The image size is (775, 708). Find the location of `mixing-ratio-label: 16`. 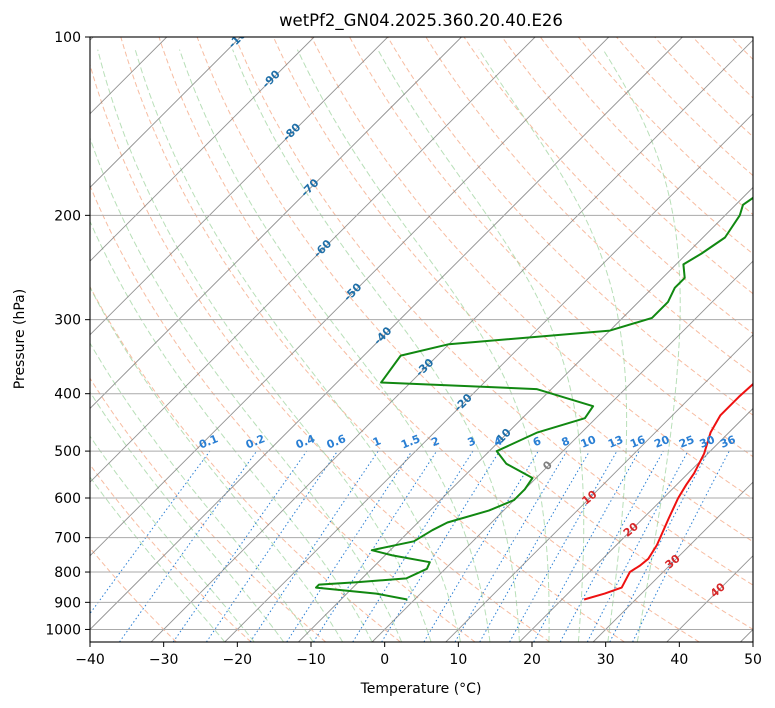

mixing-ratio-label: 16 is located at coordinates (637, 442).